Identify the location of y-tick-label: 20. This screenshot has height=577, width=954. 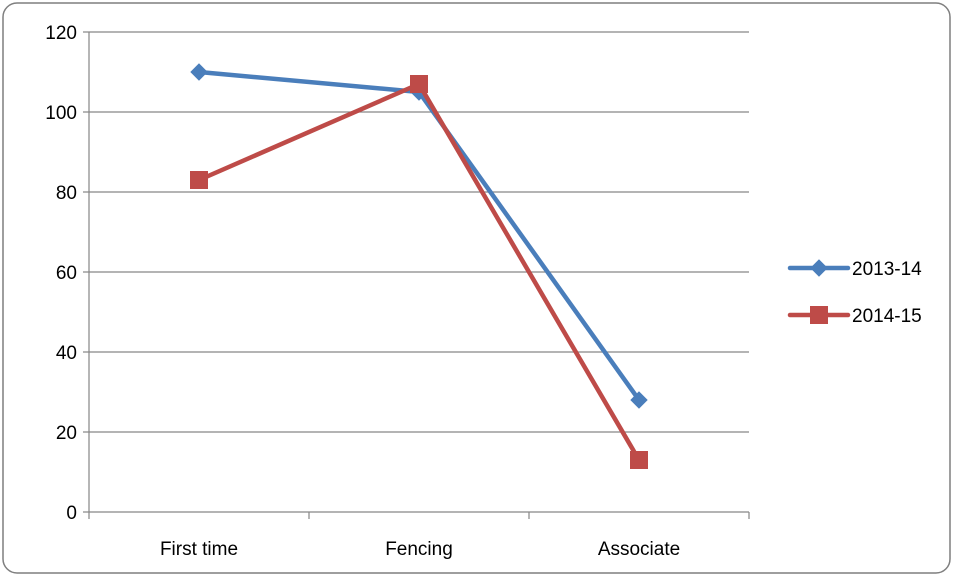
(66, 433).